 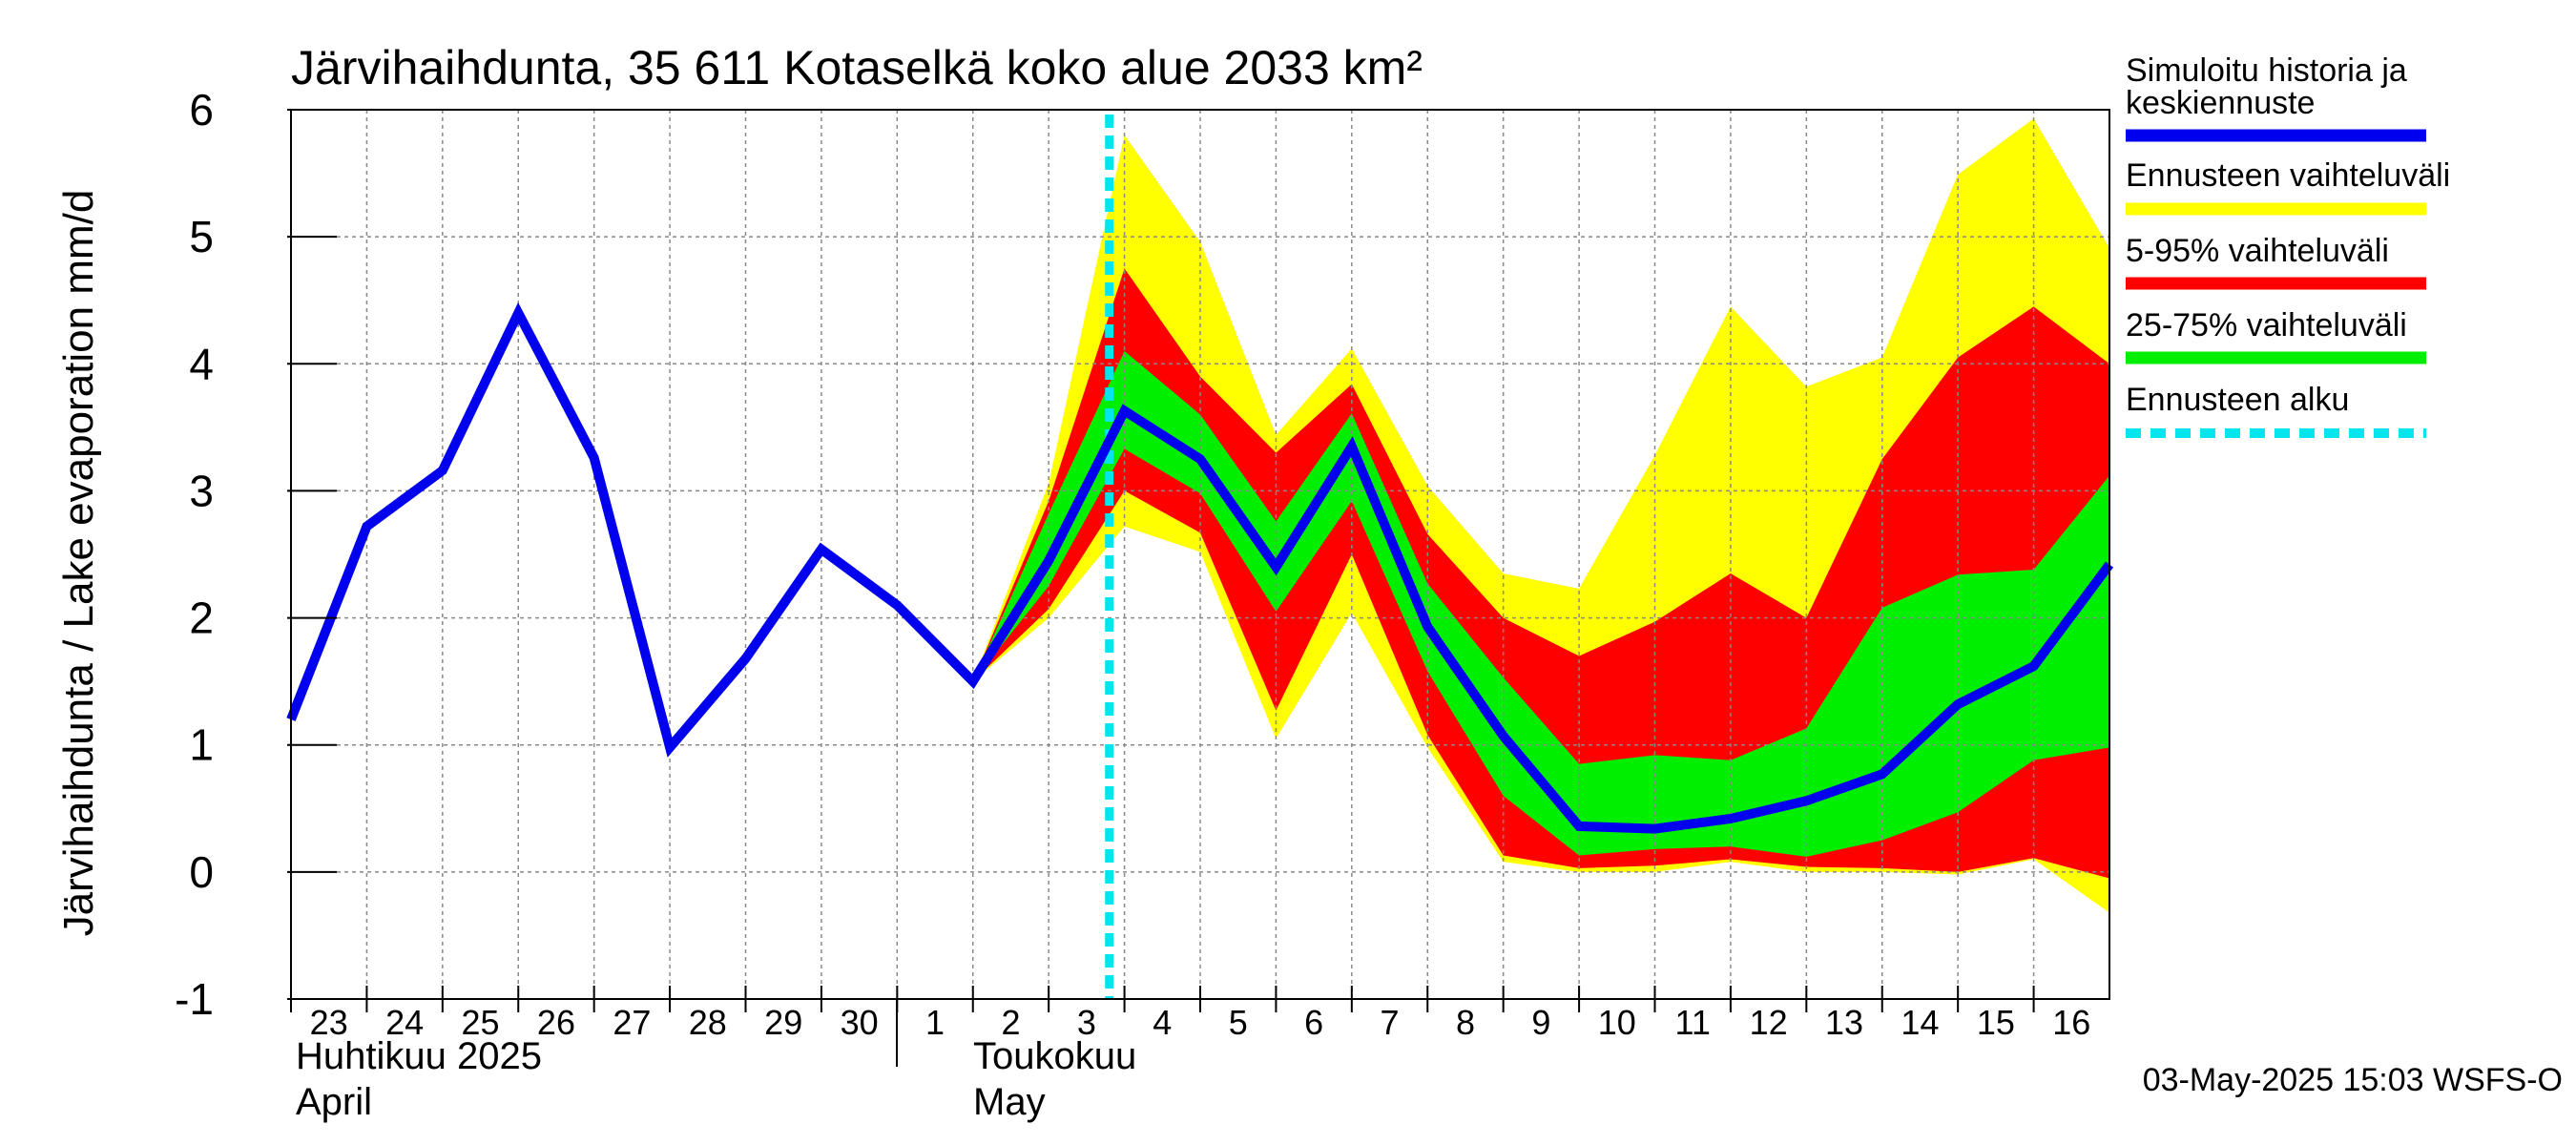 I want to click on x-tick-label: 3, so click(x=1086, y=1022).